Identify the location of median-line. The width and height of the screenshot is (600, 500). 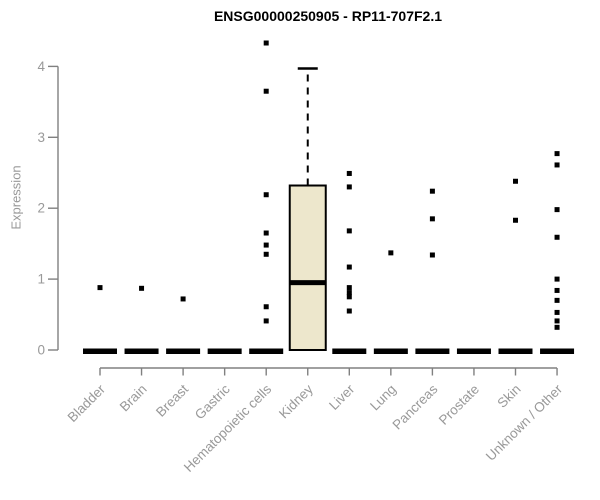
(307, 283).